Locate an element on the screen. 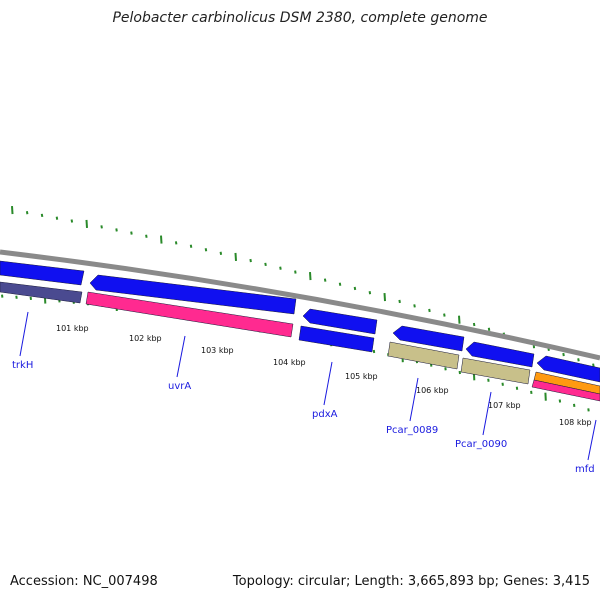 The height and width of the screenshot is (600, 600). kbp-label: 103 kbp is located at coordinates (217, 350).